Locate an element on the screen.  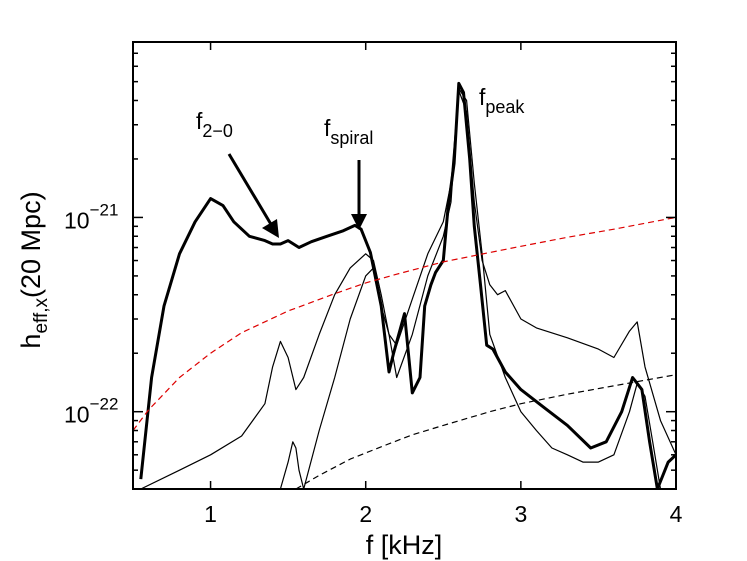
x-axis-title: f [kHz] is located at coordinates (404, 545).